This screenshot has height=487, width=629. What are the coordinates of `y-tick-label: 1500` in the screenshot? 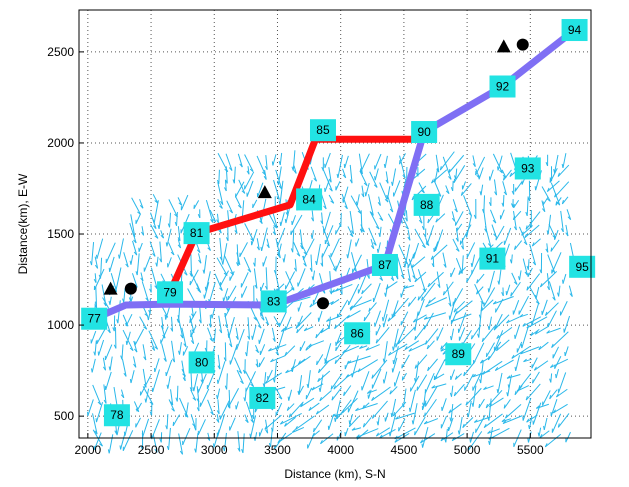 It's located at (60, 234).